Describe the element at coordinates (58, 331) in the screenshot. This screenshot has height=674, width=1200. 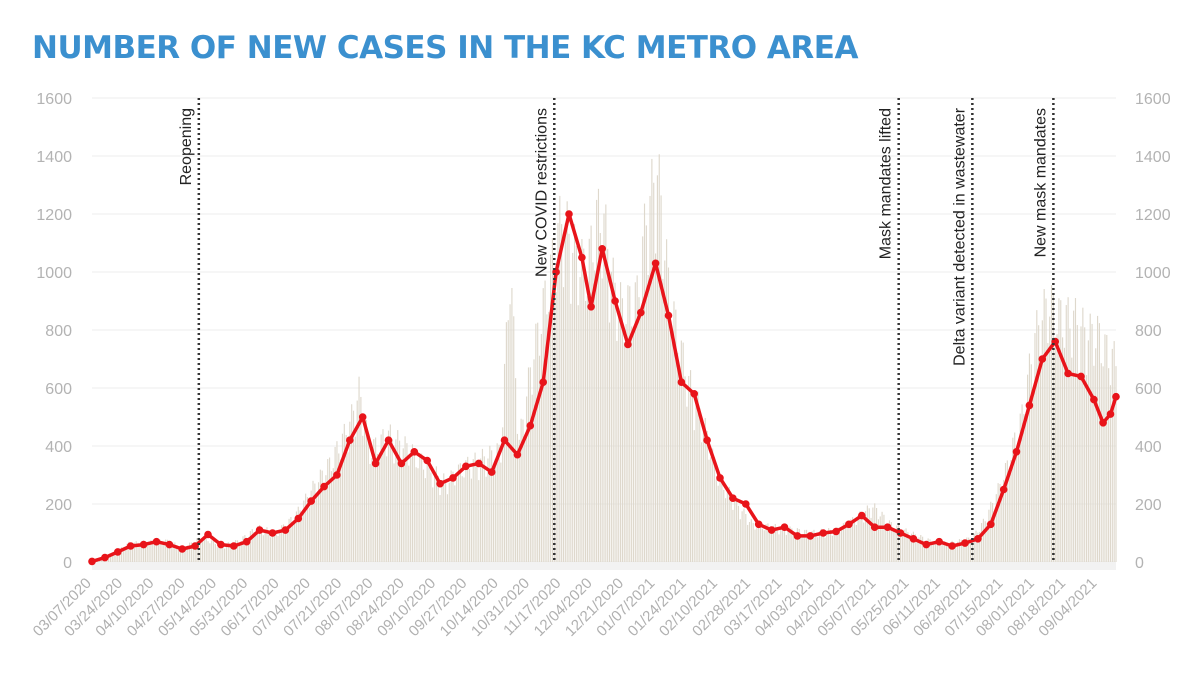
I see `y-tick-label-left: 800` at that location.